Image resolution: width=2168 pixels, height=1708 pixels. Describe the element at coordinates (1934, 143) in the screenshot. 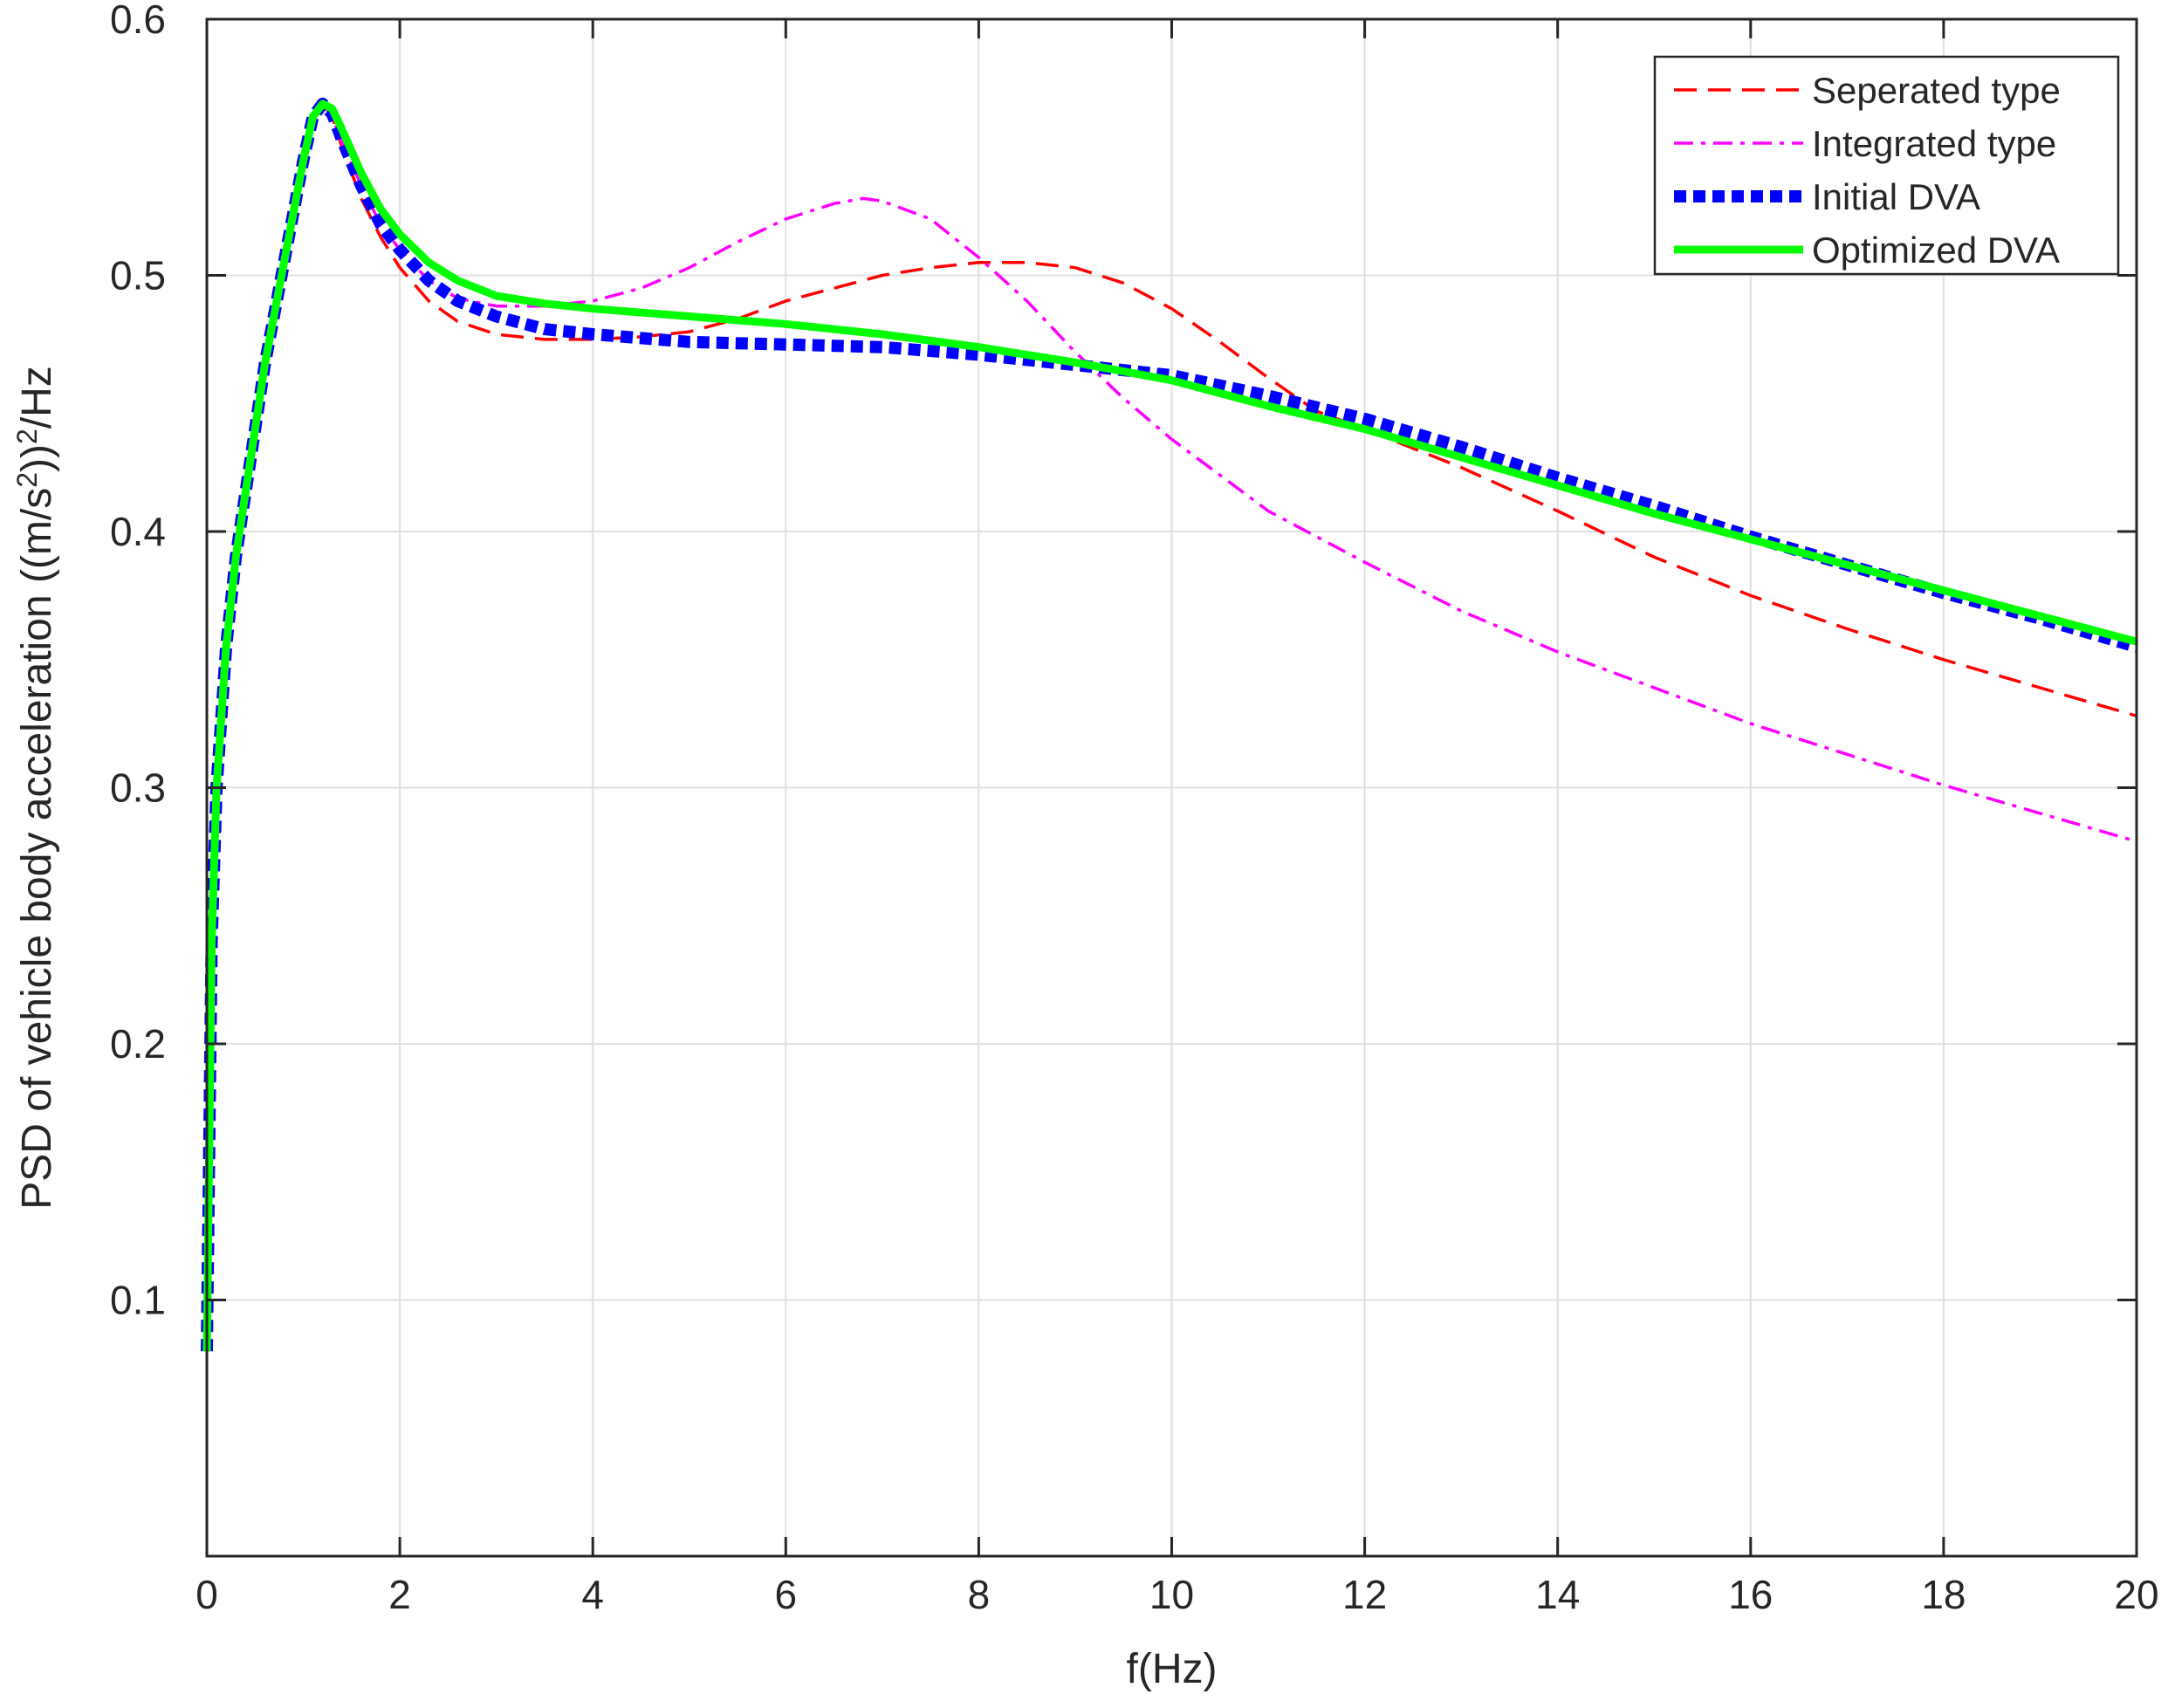

I see `legend-label: Integrated type` at that location.